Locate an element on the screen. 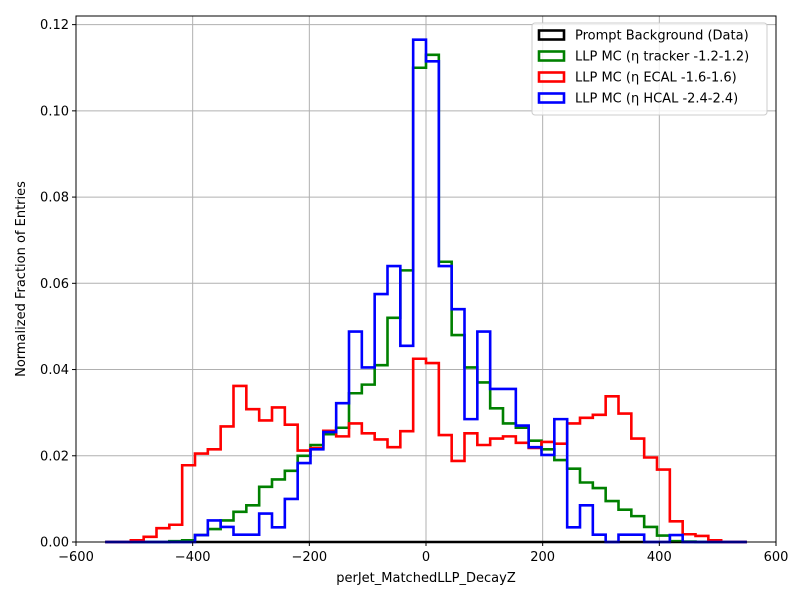  y-tick-label: 0.00 is located at coordinates (54, 543).